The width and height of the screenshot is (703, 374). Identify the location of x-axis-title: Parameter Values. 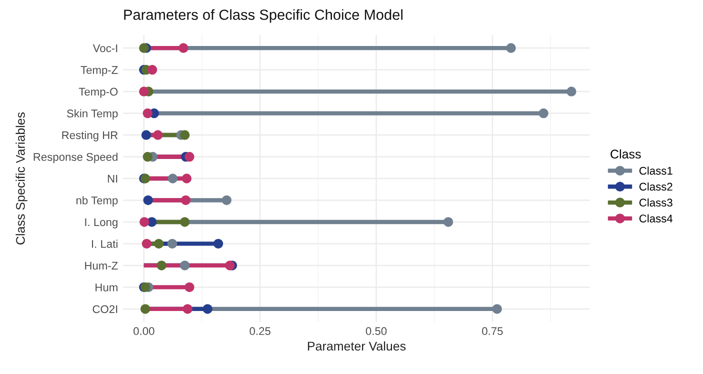
(357, 346).